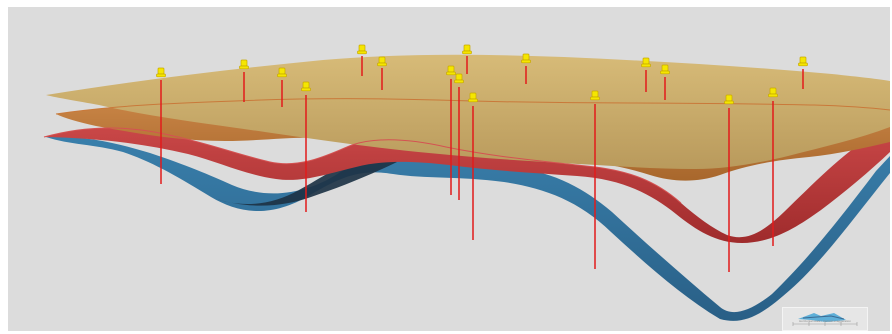 This screenshot has width=892, height=334. I want to click on orange-horizon-edge, so click(472, 106).